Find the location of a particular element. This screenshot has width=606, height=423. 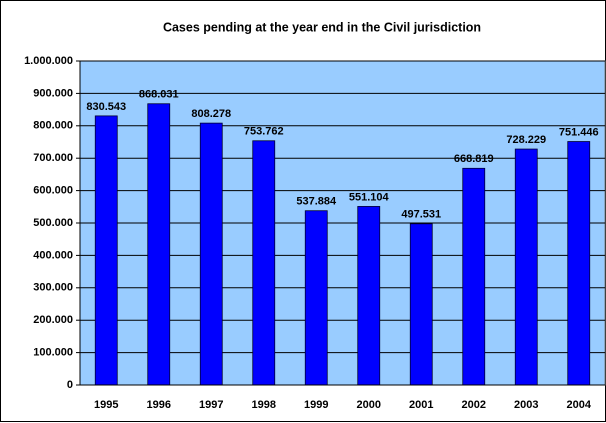

value-label: 668.819 is located at coordinates (474, 159).